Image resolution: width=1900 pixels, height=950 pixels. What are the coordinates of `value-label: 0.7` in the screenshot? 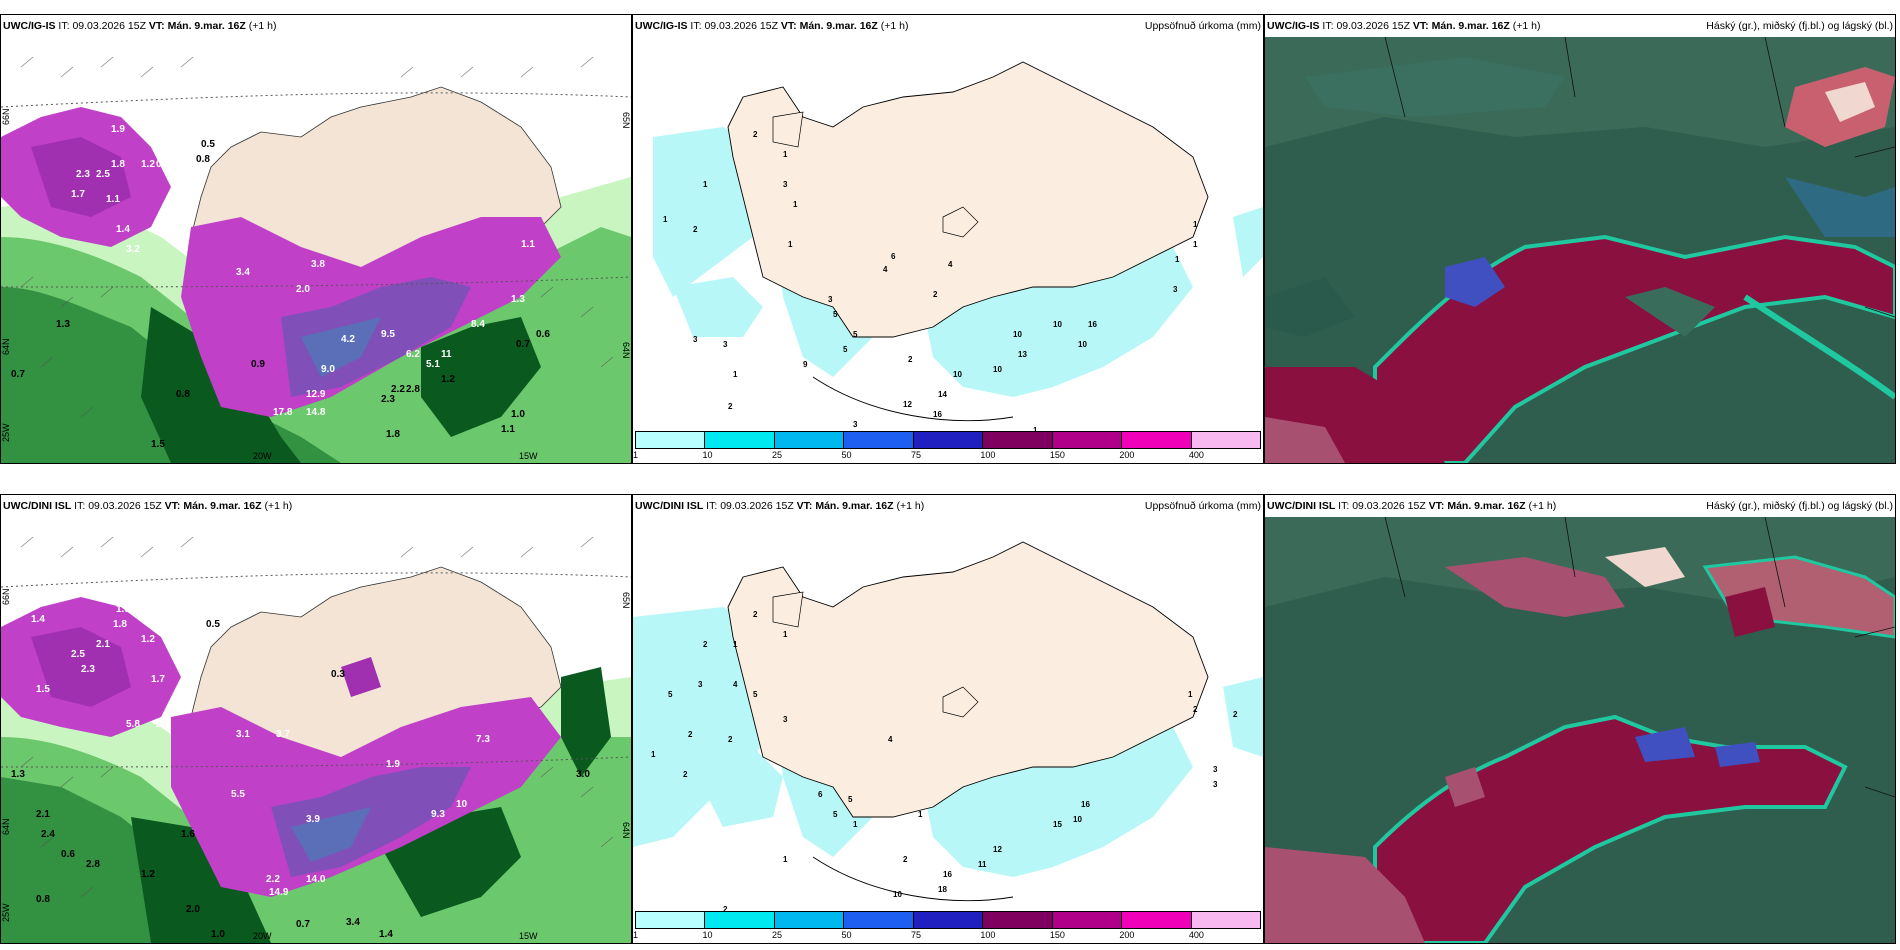 It's located at (303, 924).